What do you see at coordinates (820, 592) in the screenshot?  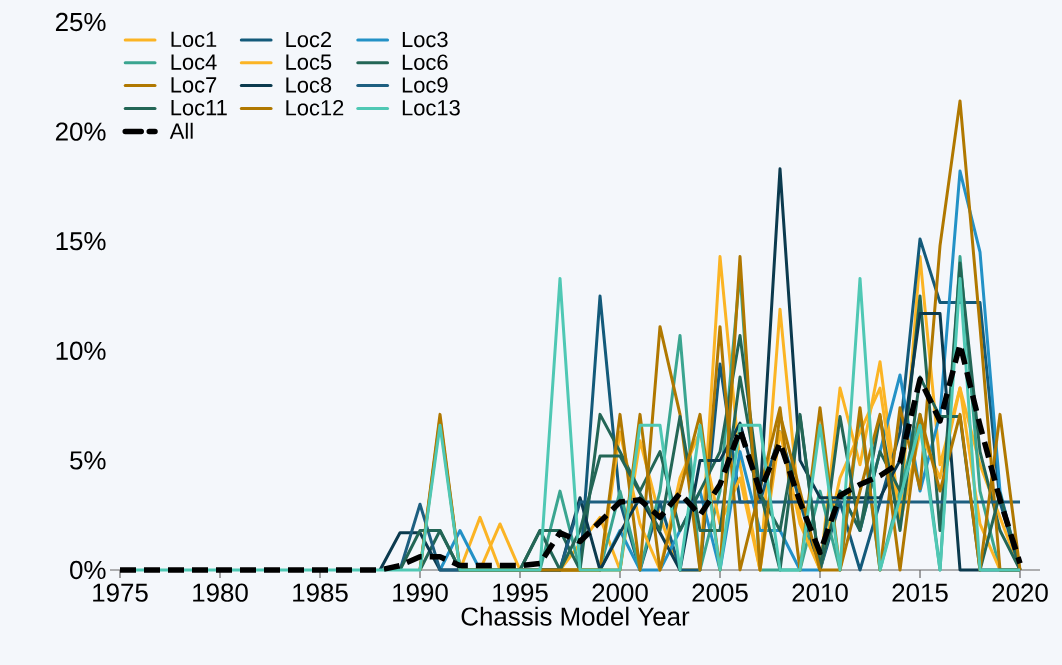 I see `x-tick-label: 2010` at bounding box center [820, 592].